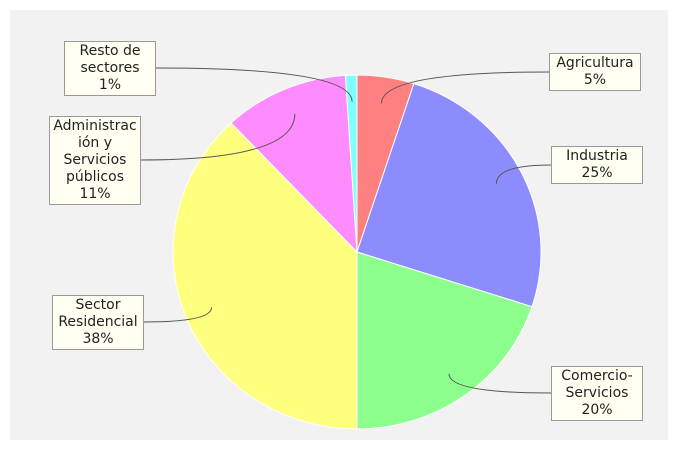  Describe the element at coordinates (98, 313) in the screenshot. I see `category-label: Sector Residencial` at that location.